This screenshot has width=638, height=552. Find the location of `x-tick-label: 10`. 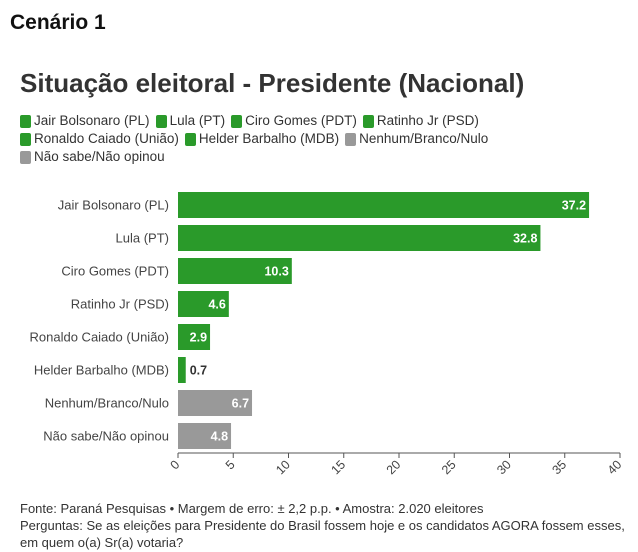

x-tick-label: 10 is located at coordinates (283, 468).